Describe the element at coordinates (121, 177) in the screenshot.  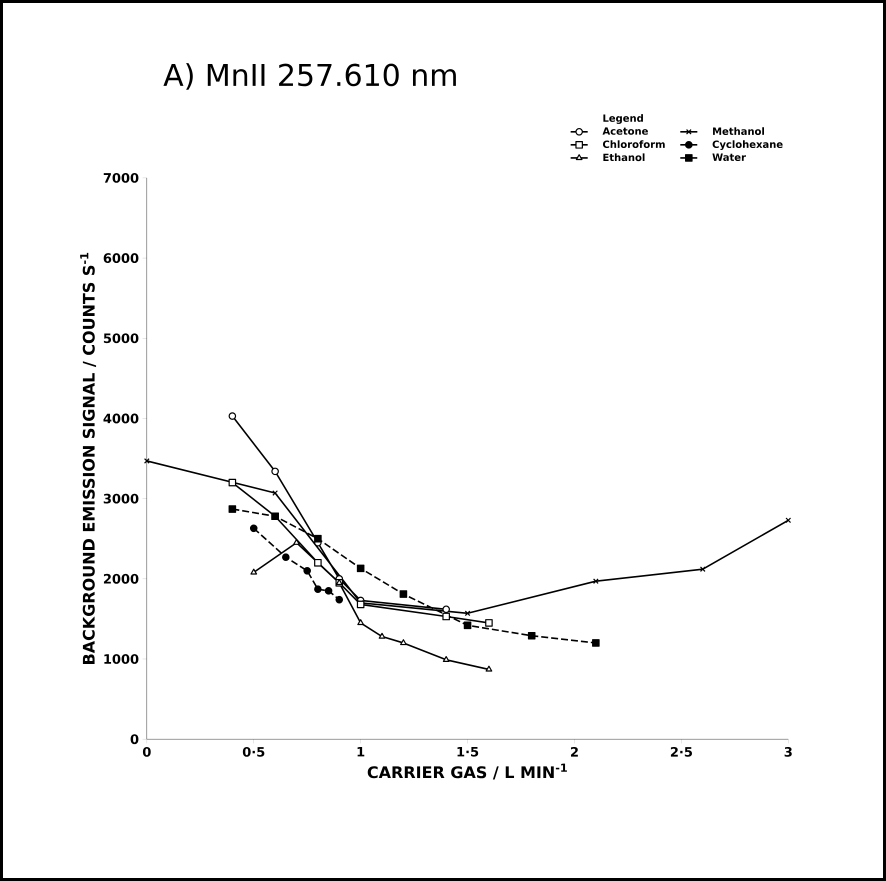
I see `y-tick-label: 7000` at that location.